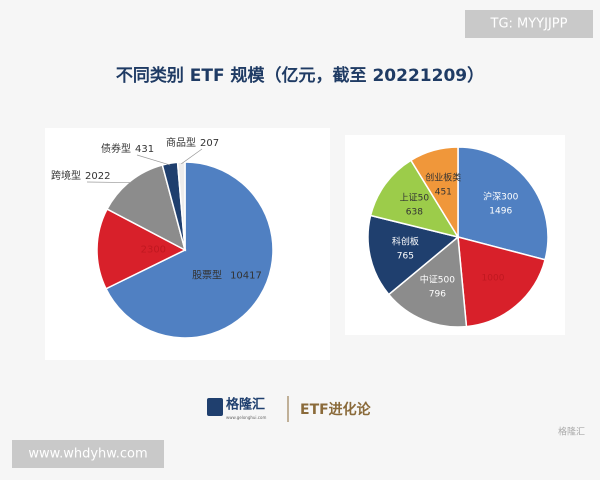 The height and width of the screenshot is (484, 600). Describe the element at coordinates (181, 142) in the screenshot. I see `slice-label: 商品型` at that location.